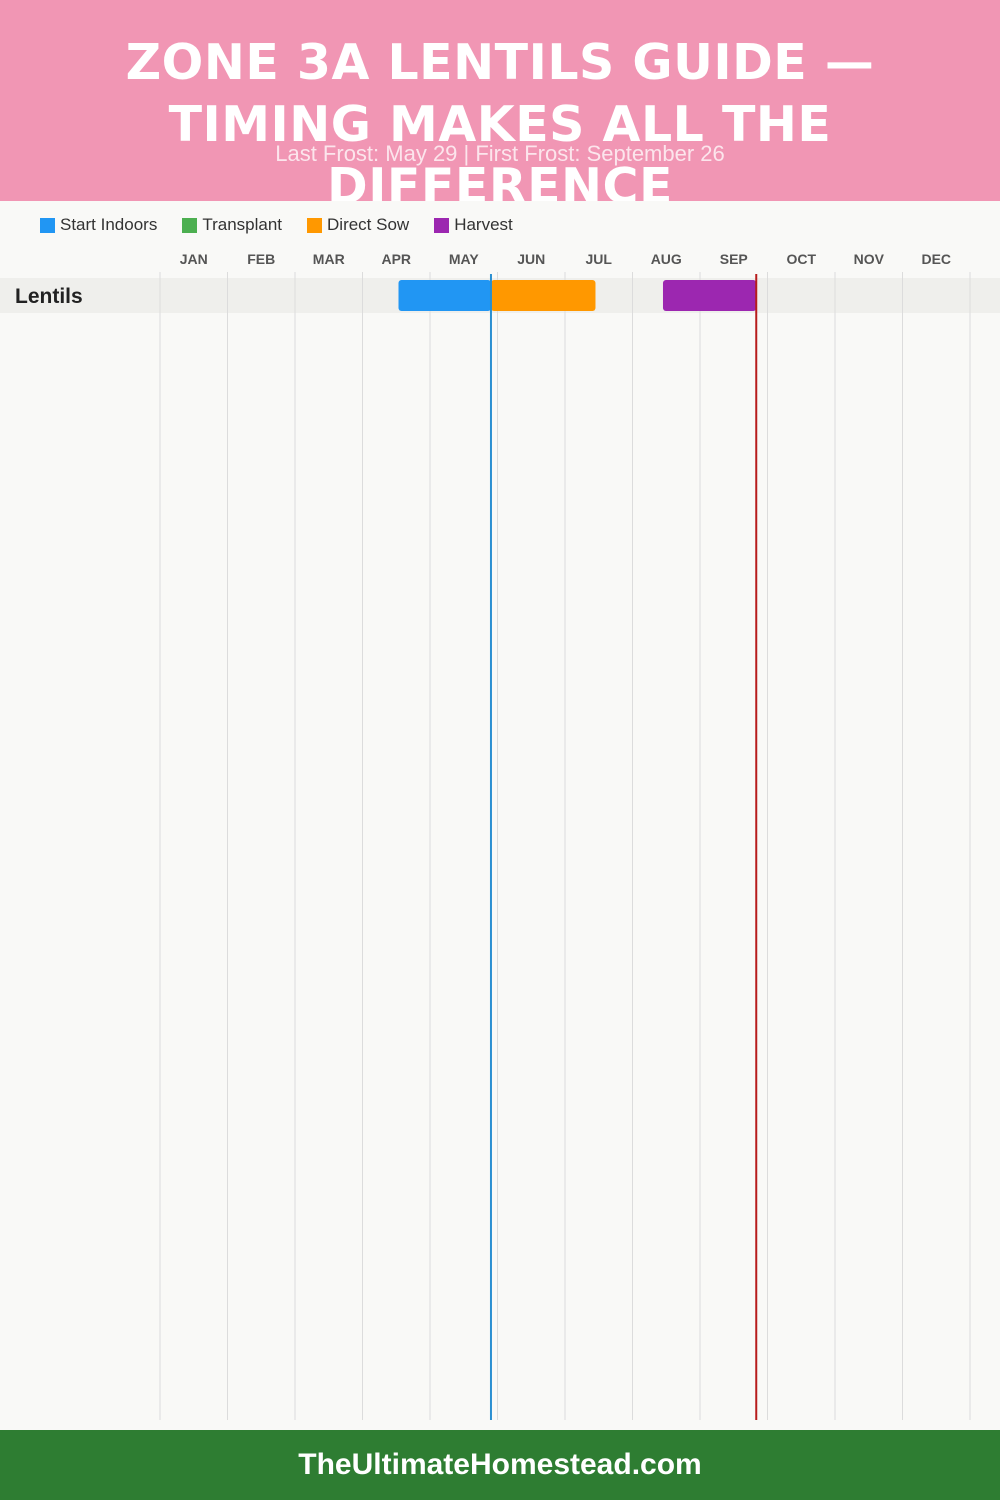 The width and height of the screenshot is (1000, 1500). Describe the element at coordinates (109, 224) in the screenshot. I see `legend-label: Start Indoors` at that location.